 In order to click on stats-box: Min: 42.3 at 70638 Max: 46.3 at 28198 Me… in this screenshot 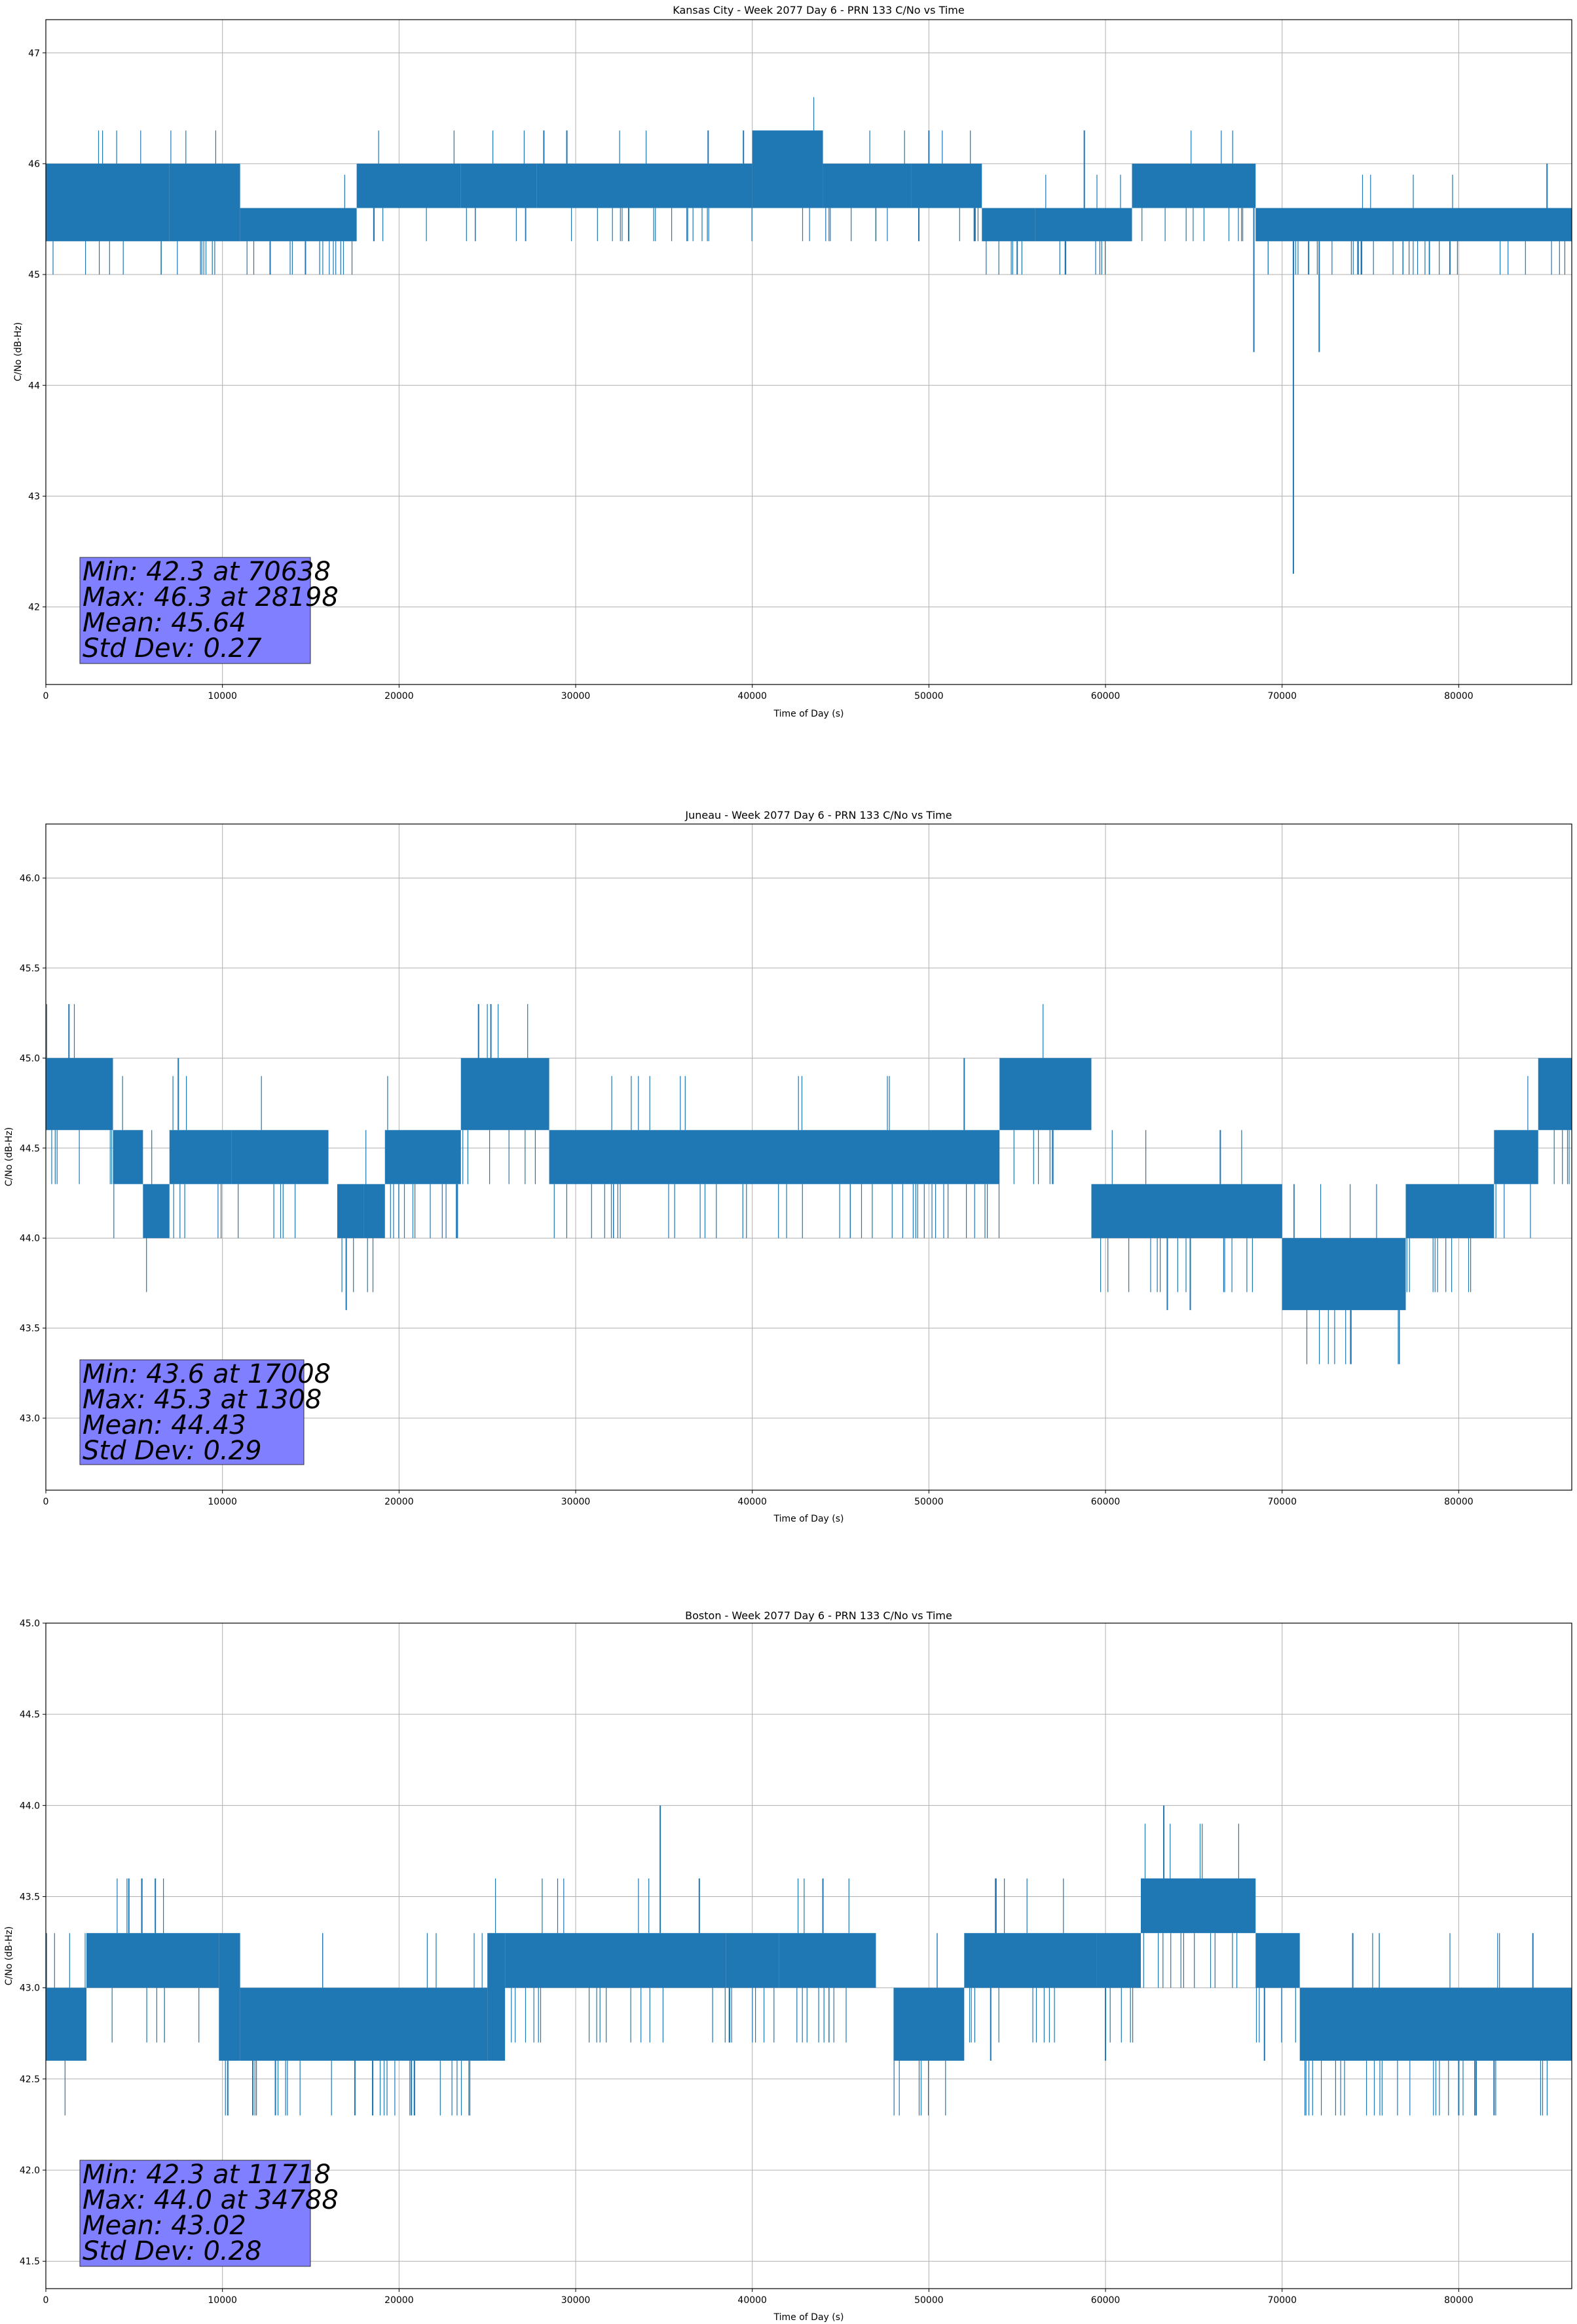, I will do `click(209, 610)`.